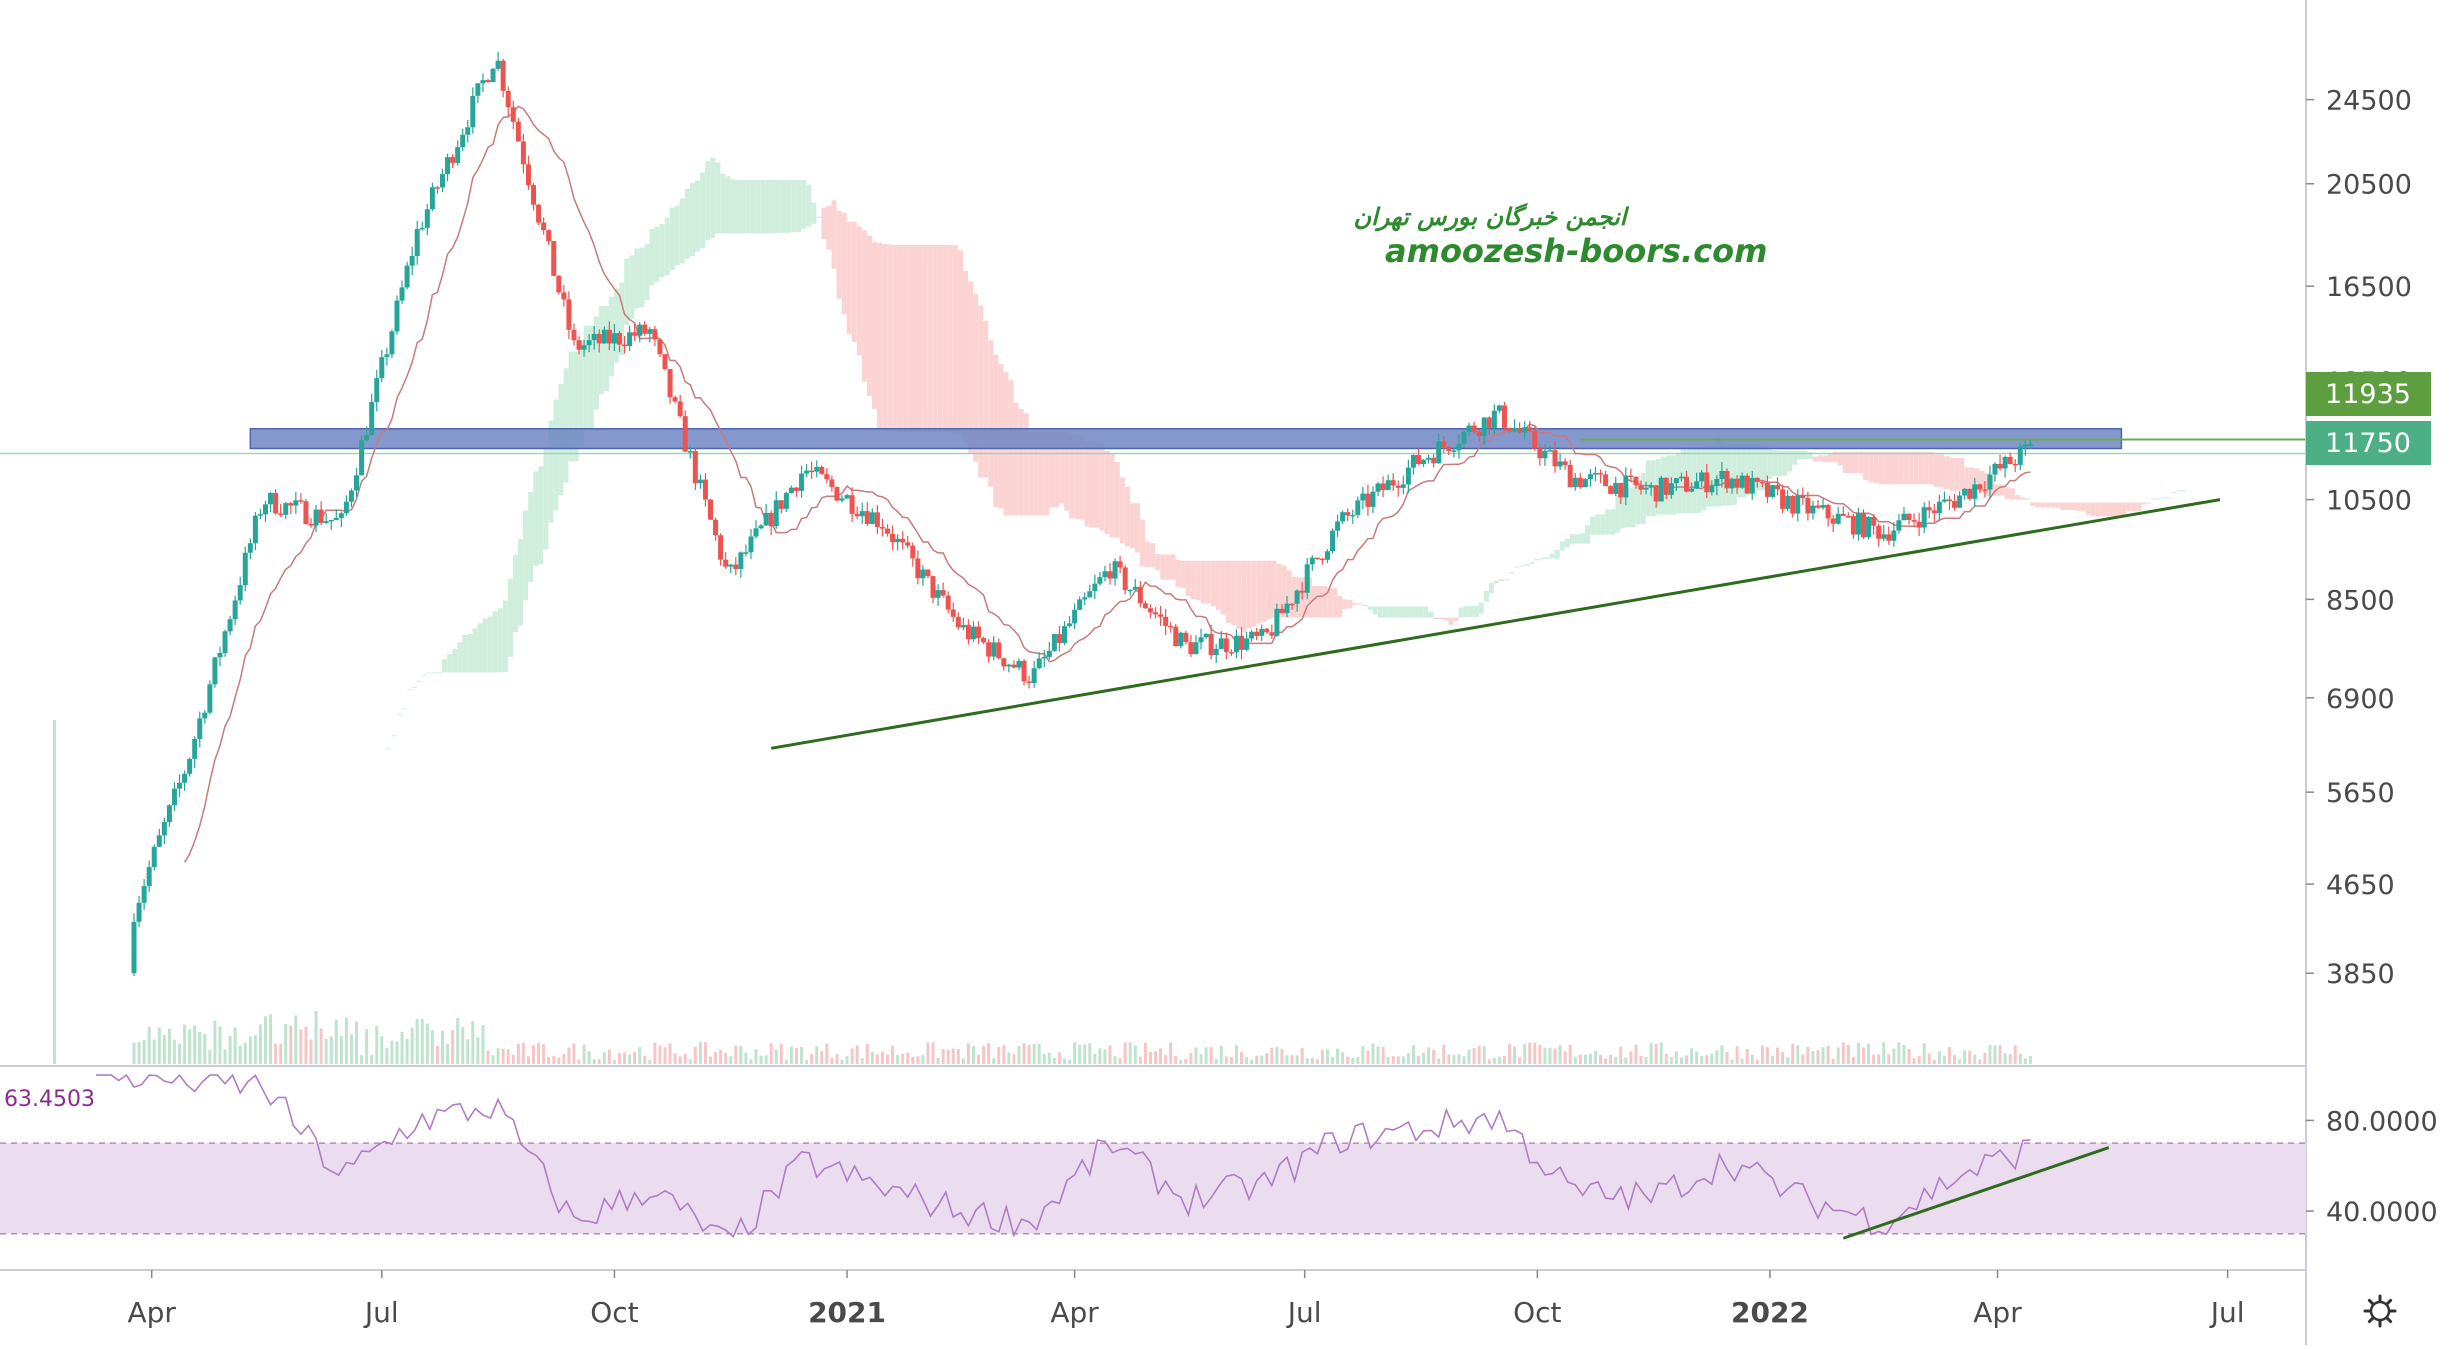 Image resolution: width=2459 pixels, height=1349 pixels. I want to click on resistance-price-label: 11935, so click(2368, 394).